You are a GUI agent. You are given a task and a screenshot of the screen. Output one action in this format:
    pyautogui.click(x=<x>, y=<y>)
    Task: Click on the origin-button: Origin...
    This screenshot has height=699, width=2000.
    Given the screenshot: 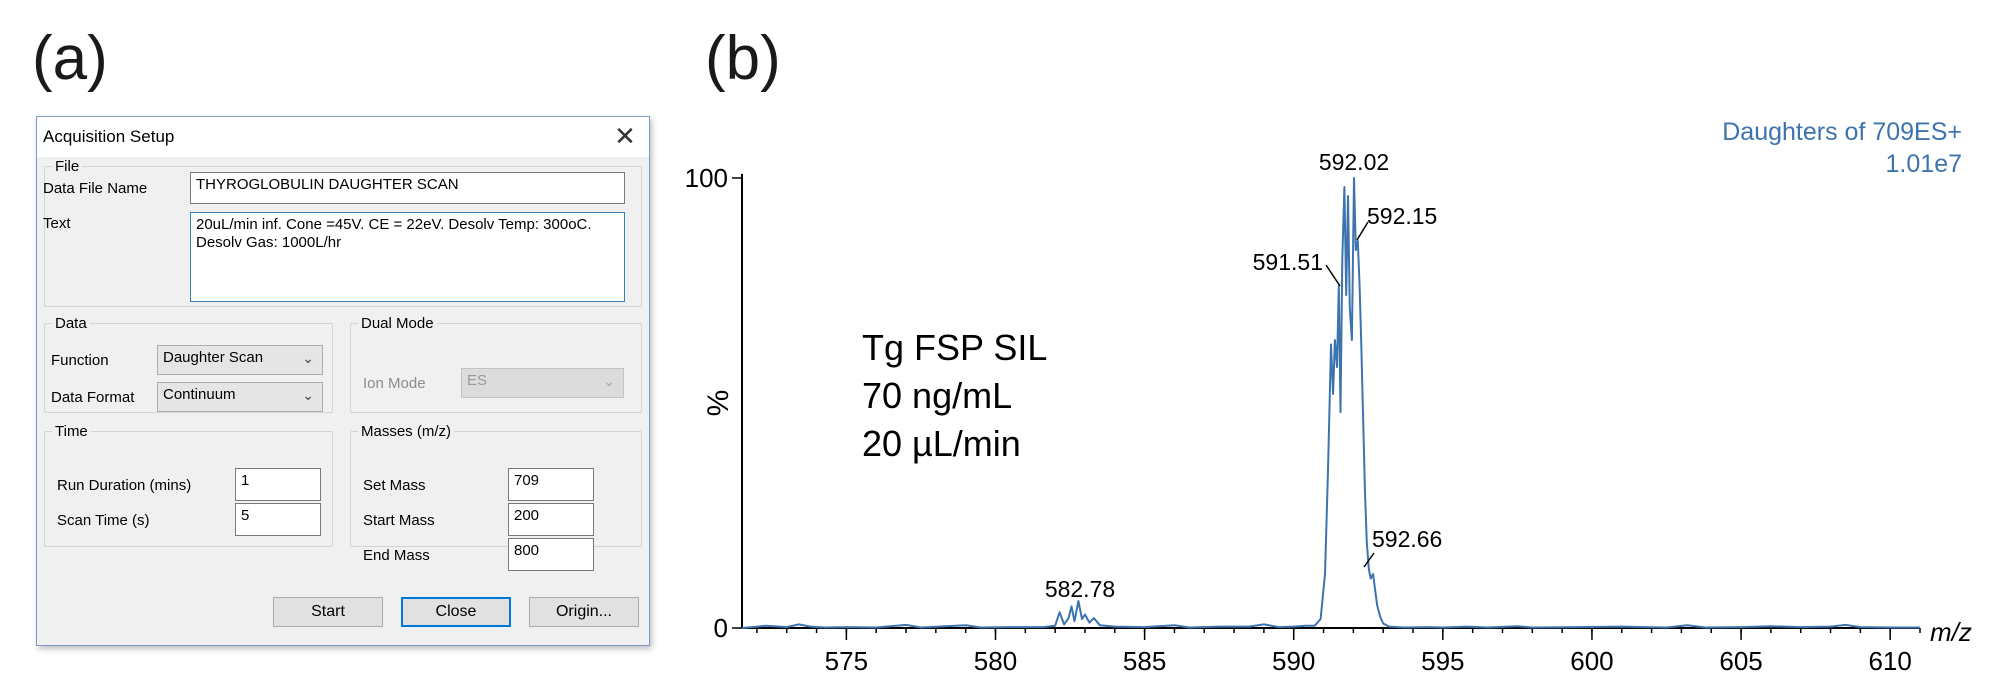 What is the action you would take?
    pyautogui.click(x=584, y=612)
    